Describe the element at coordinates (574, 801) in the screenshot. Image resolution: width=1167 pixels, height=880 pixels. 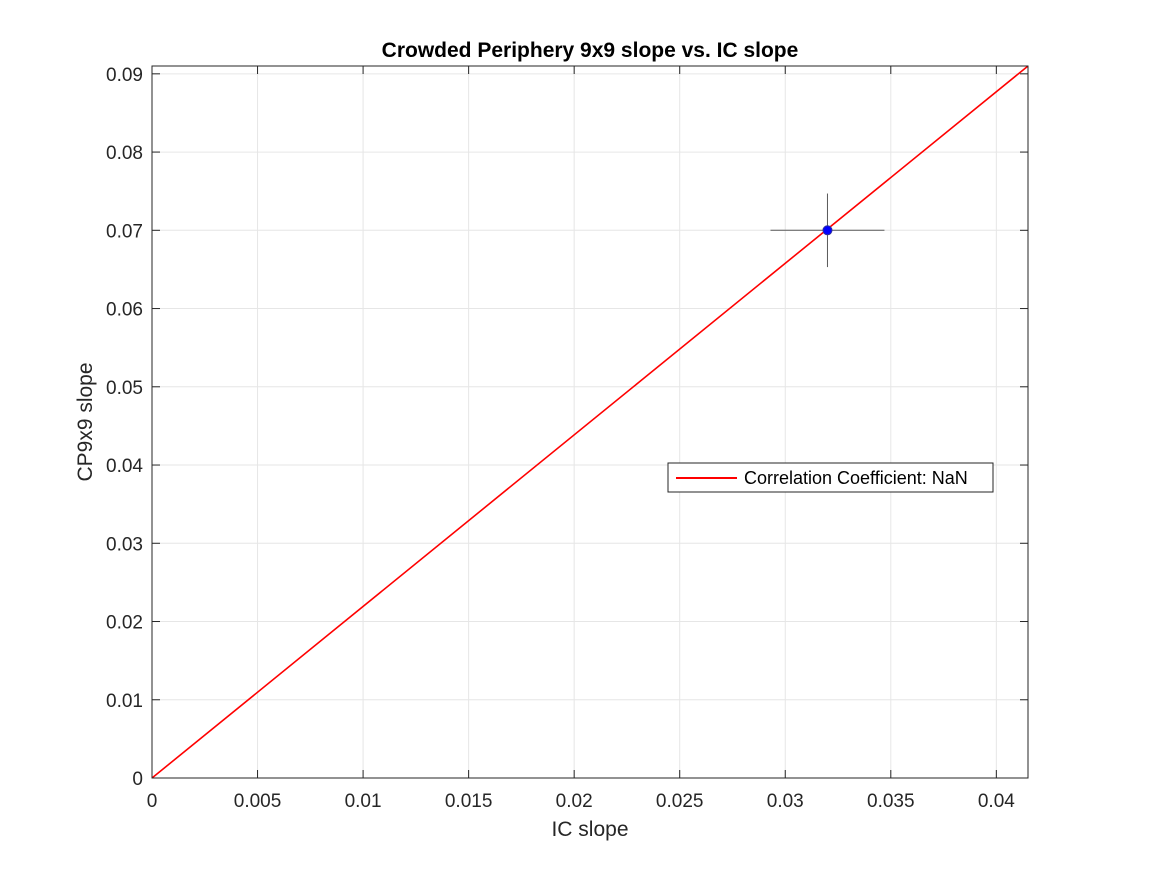
I see `x-tick-label: 0.02` at that location.